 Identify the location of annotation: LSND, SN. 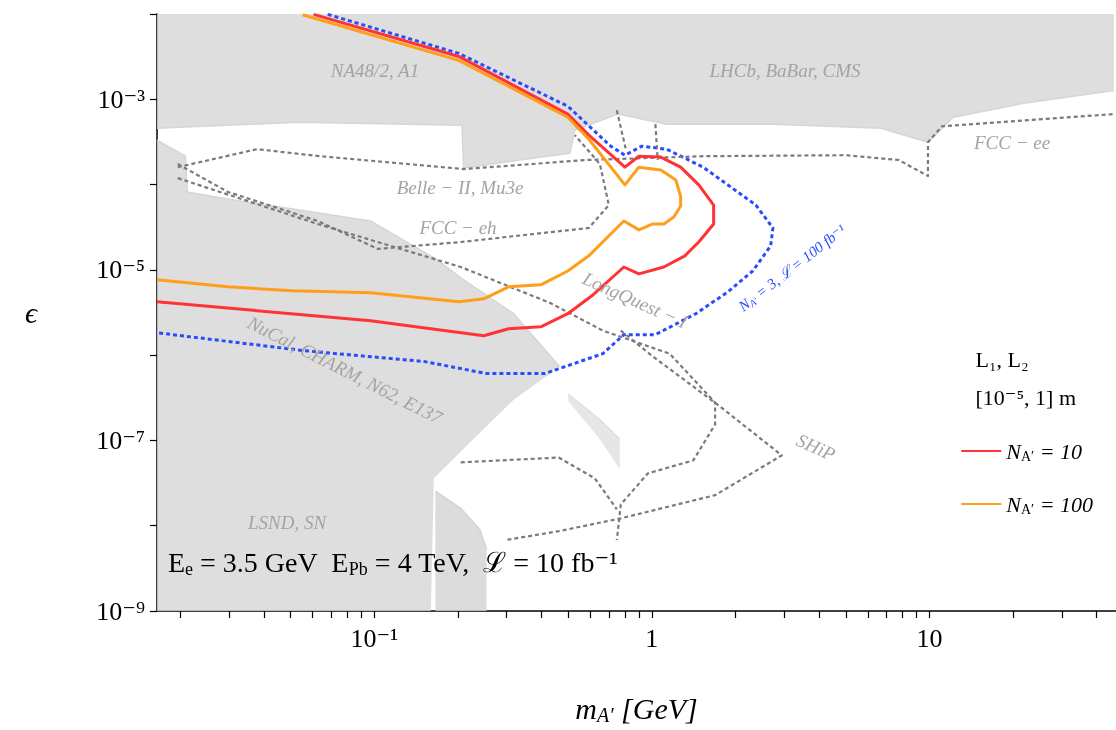
(287, 522).